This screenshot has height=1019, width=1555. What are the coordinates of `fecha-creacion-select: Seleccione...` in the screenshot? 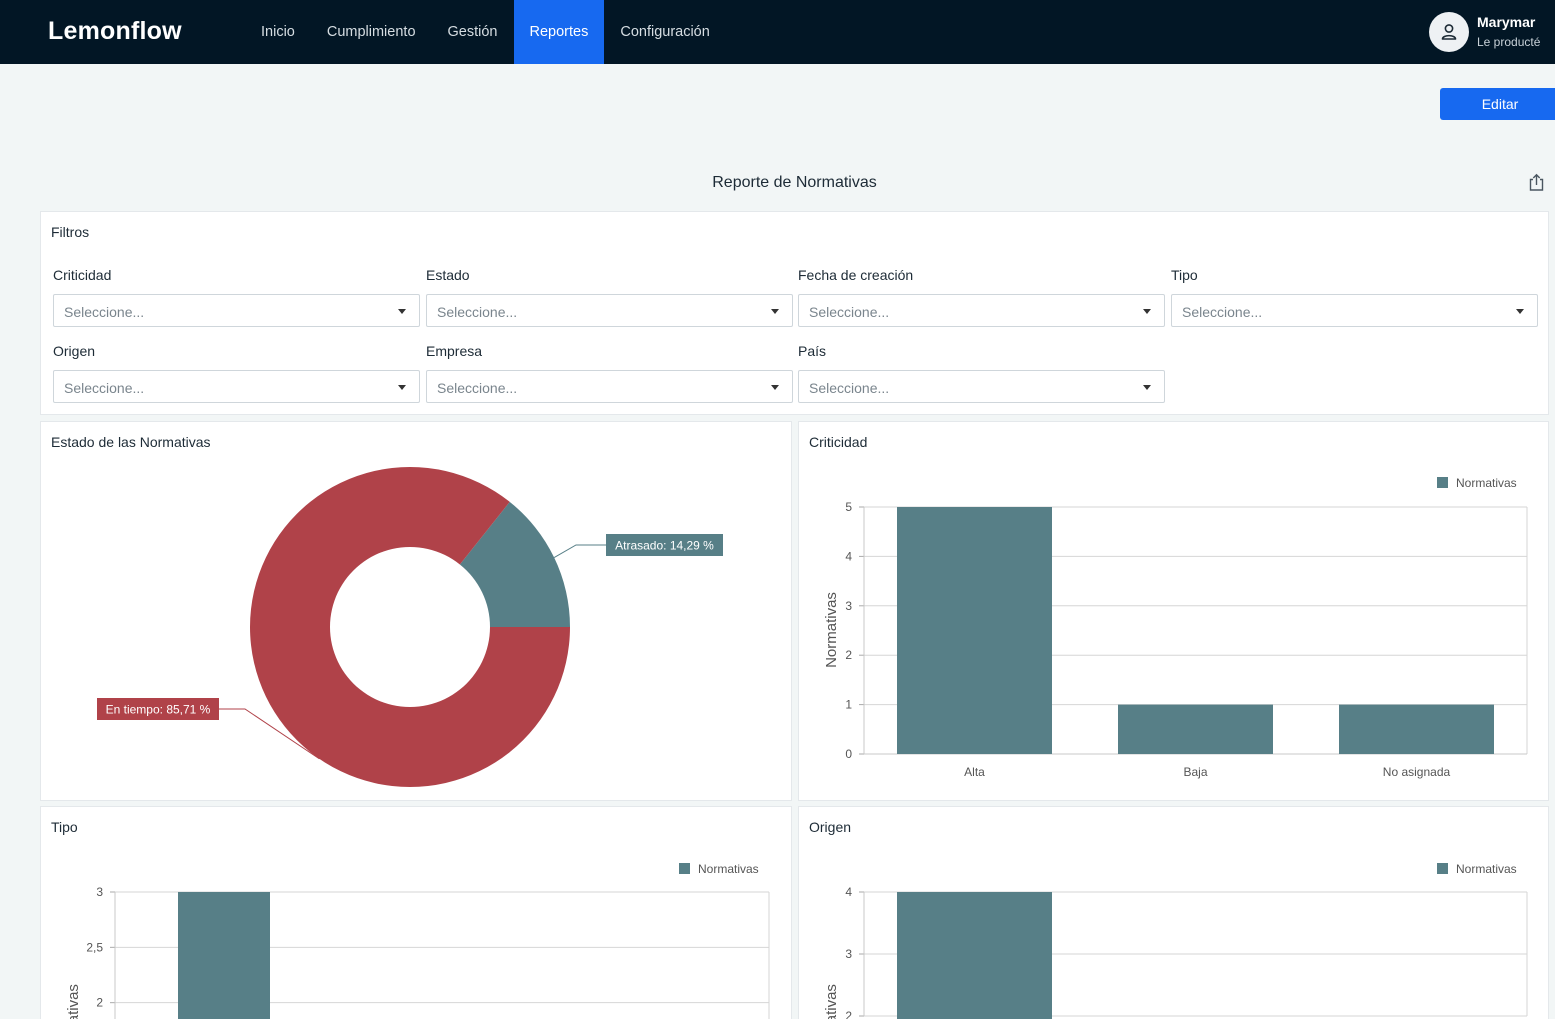 It's located at (981, 310).